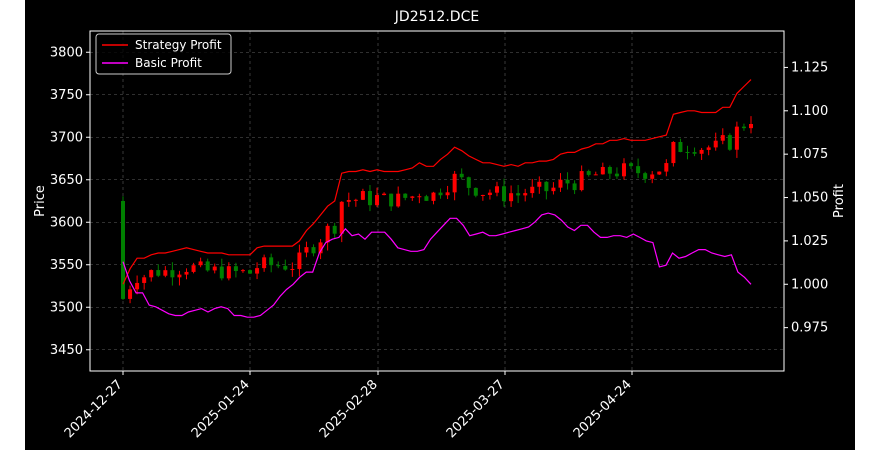 Image resolution: width=878 pixels, height=450 pixels. What do you see at coordinates (94, 409) in the screenshot?
I see `x-tick-label: 2024-12-27` at bounding box center [94, 409].